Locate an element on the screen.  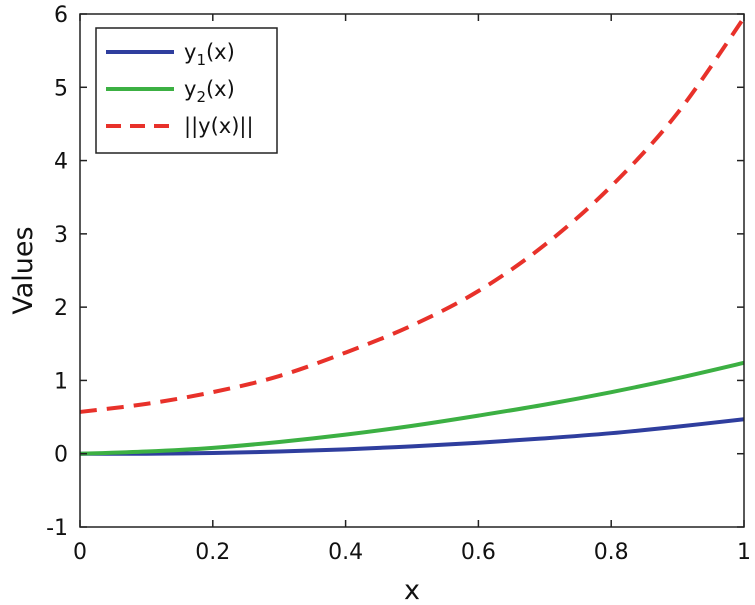
y-axis-label: Values is located at coordinates (23, 270).